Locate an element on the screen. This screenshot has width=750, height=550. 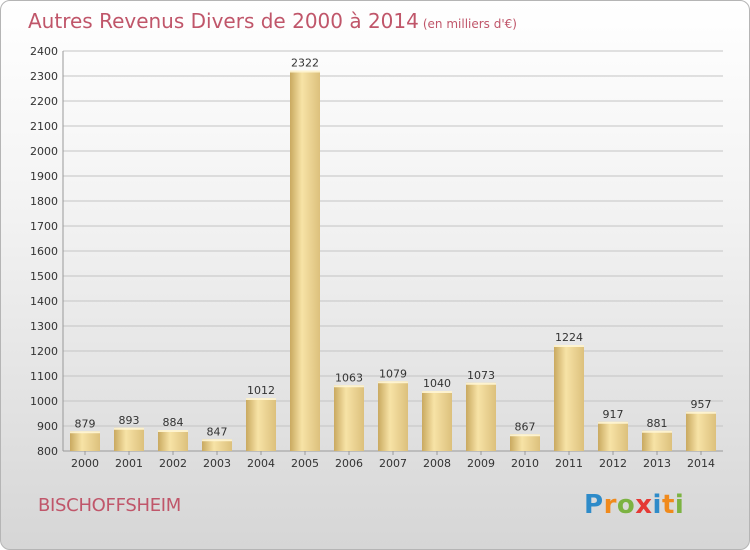
logo-letter: x is located at coordinates (644, 505).